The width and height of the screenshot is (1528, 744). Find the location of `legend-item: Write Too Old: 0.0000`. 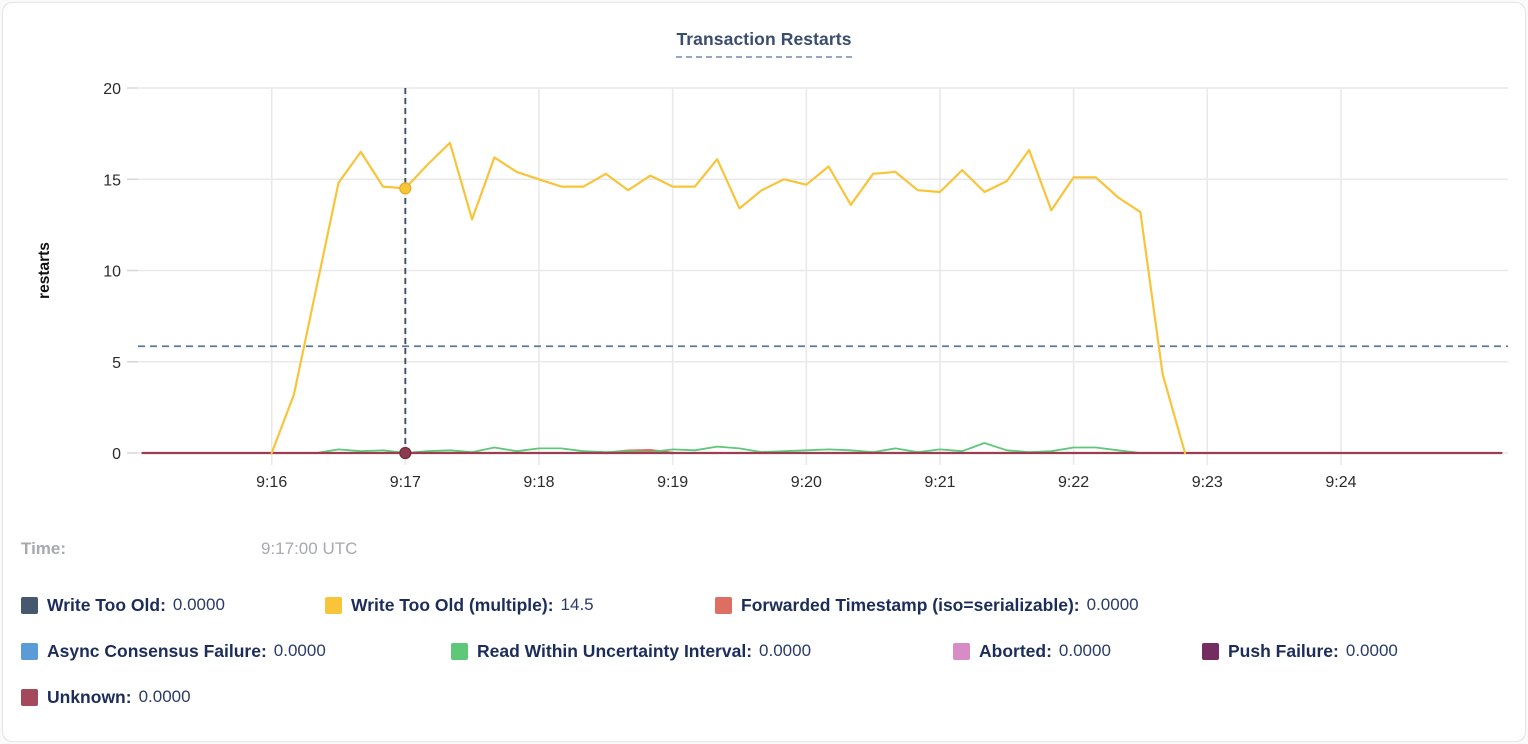

legend-item: Write Too Old: 0.0000 is located at coordinates (123, 605).